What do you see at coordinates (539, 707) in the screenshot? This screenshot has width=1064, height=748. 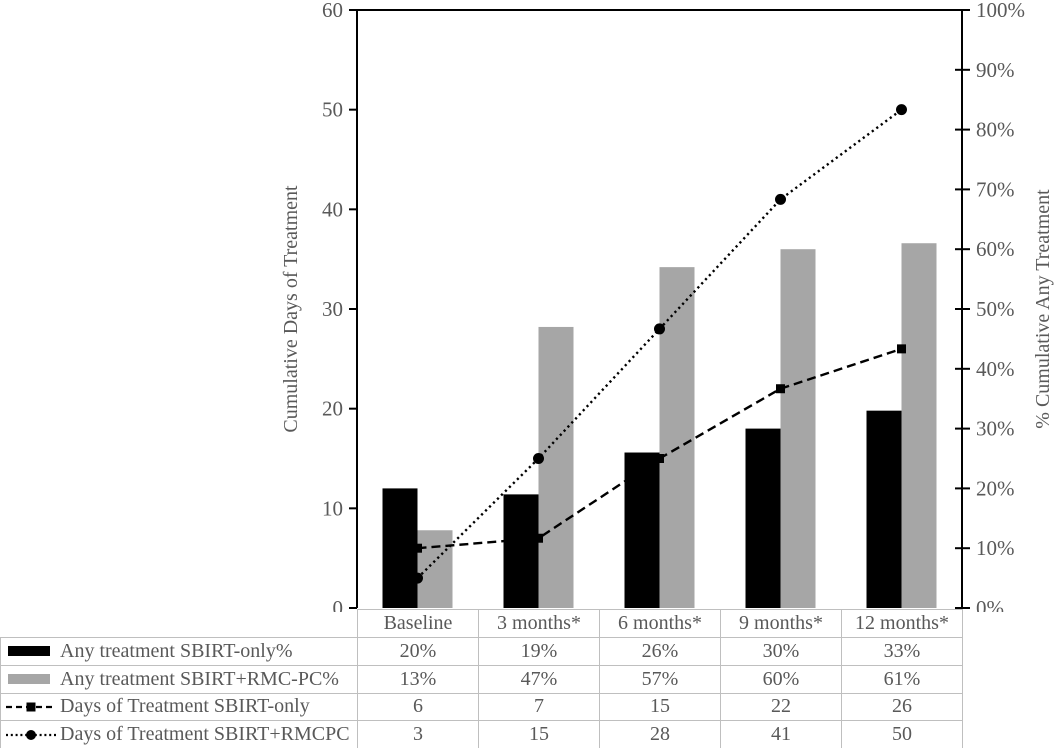 I see `table-cell-s2-c1: 7` at bounding box center [539, 707].